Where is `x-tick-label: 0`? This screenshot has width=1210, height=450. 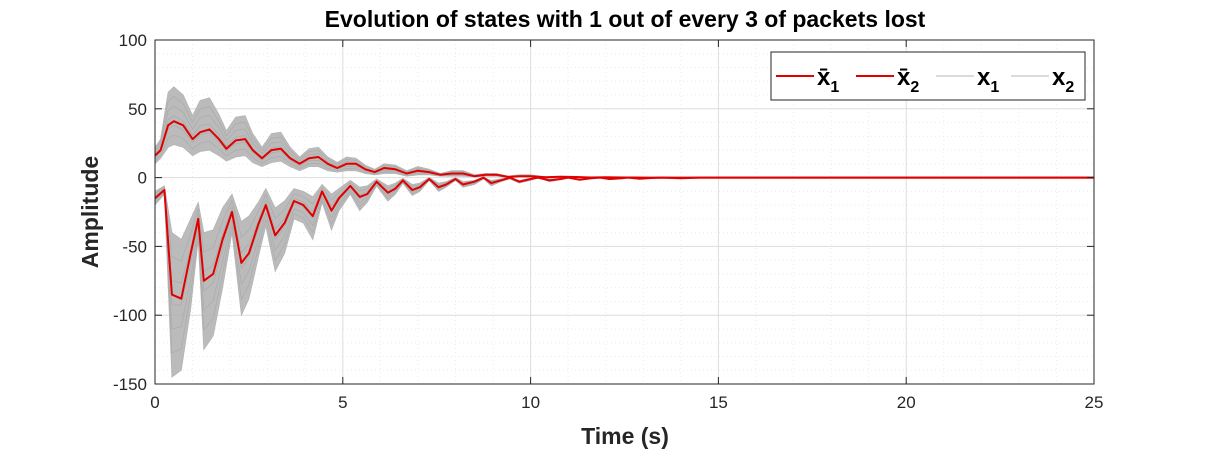 x-tick-label: 0 is located at coordinates (154, 402).